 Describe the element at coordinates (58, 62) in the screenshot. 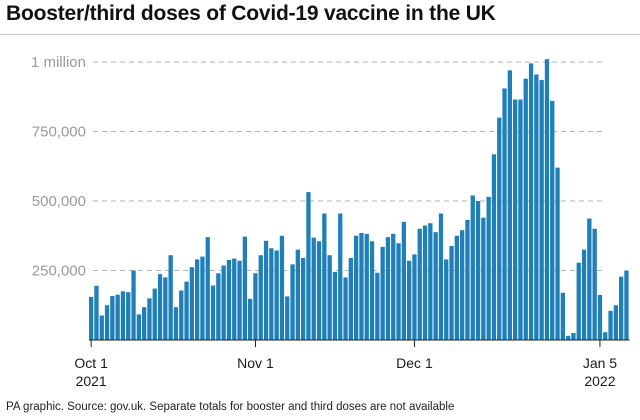

I see `y-tick-label: 1 million` at that location.